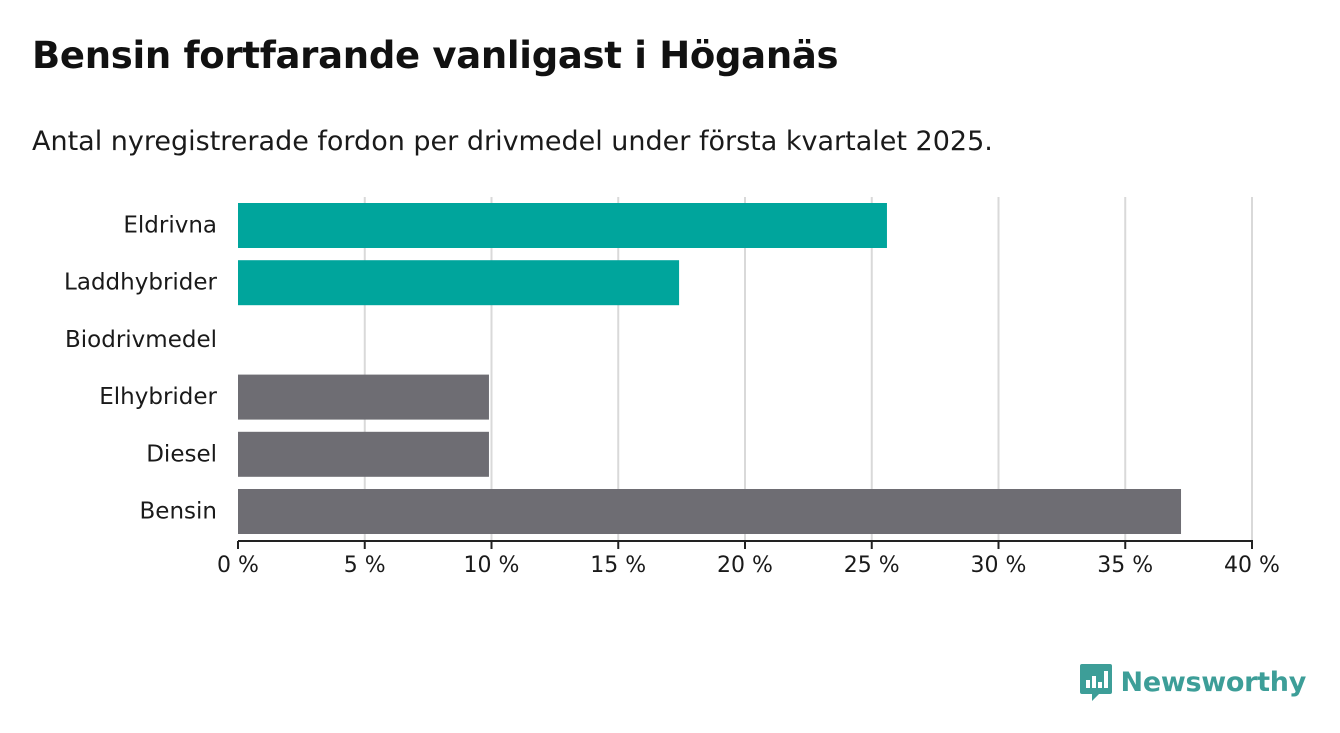 This screenshot has width=1340, height=733. What do you see at coordinates (363, 454) in the screenshot?
I see `bar-diesel` at bounding box center [363, 454].